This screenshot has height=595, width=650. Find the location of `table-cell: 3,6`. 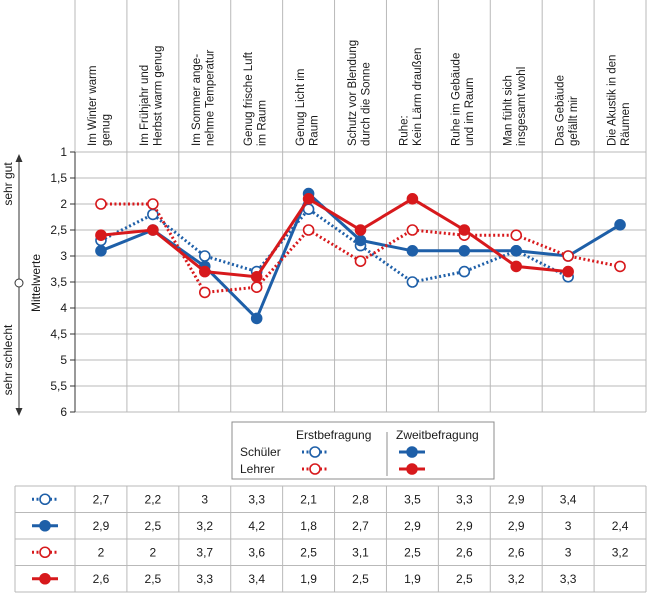

table-cell: 3,6 is located at coordinates (256, 552).